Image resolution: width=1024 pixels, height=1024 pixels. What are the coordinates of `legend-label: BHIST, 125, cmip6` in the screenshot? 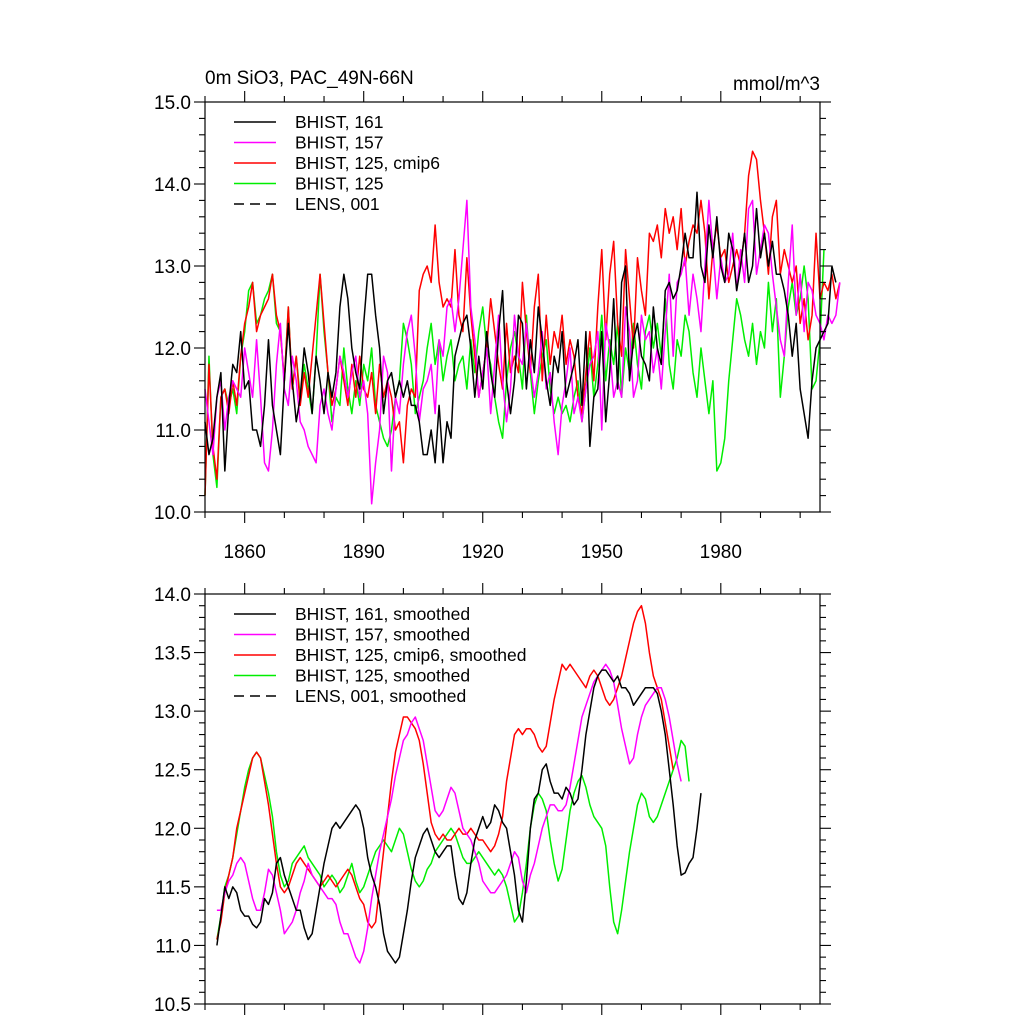 It's located at (367, 163).